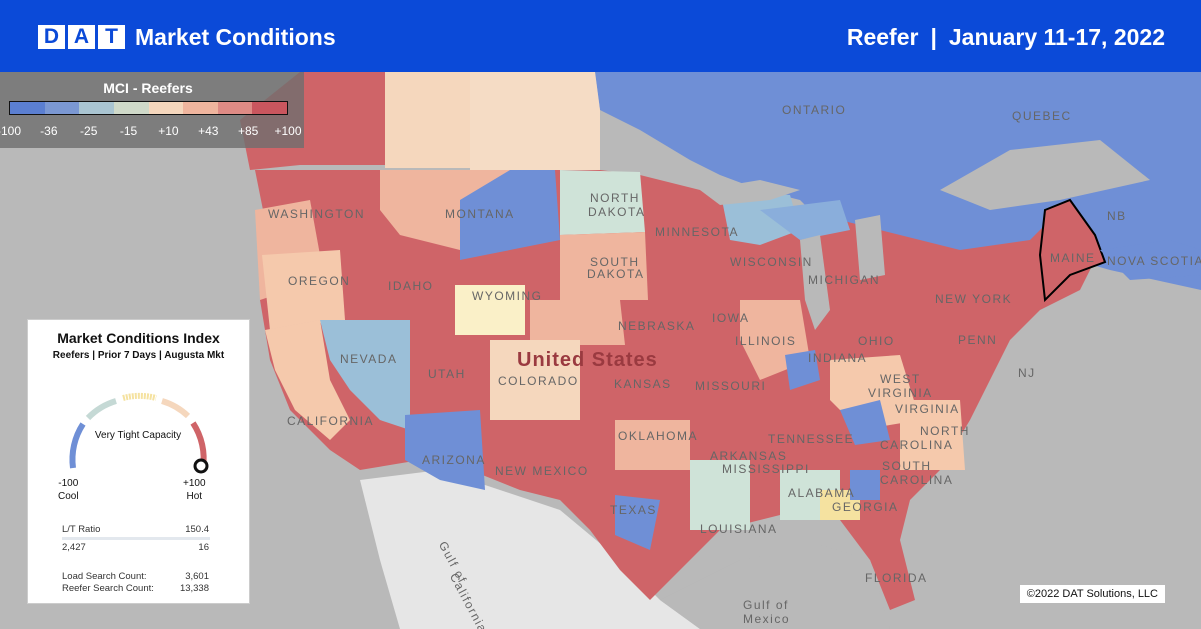 This screenshot has height=629, width=1201. Describe the element at coordinates (876, 341) in the screenshot. I see `label-ohio: OHIO` at that location.